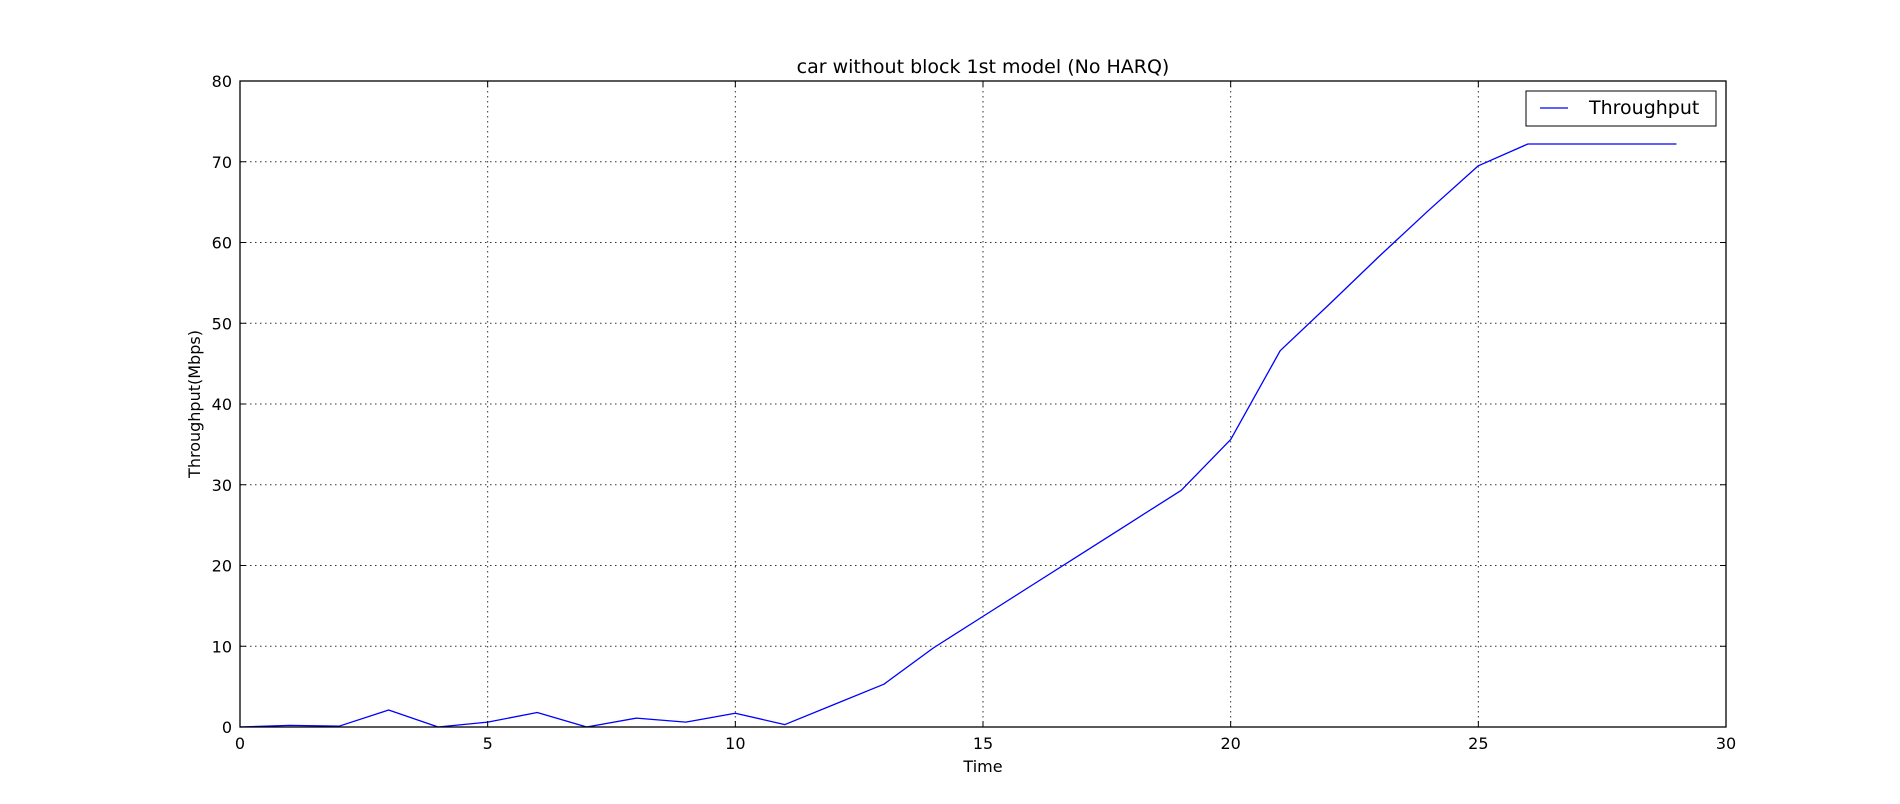 The width and height of the screenshot is (1900, 804). I want to click on y-tick-label: 10, so click(222, 646).